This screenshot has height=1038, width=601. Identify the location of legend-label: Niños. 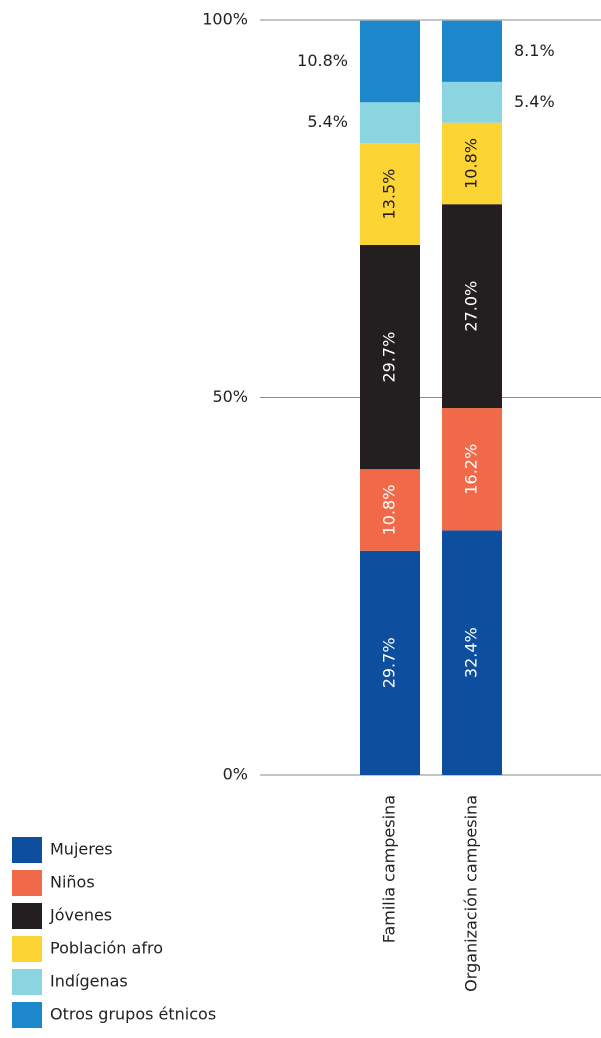
(72, 882).